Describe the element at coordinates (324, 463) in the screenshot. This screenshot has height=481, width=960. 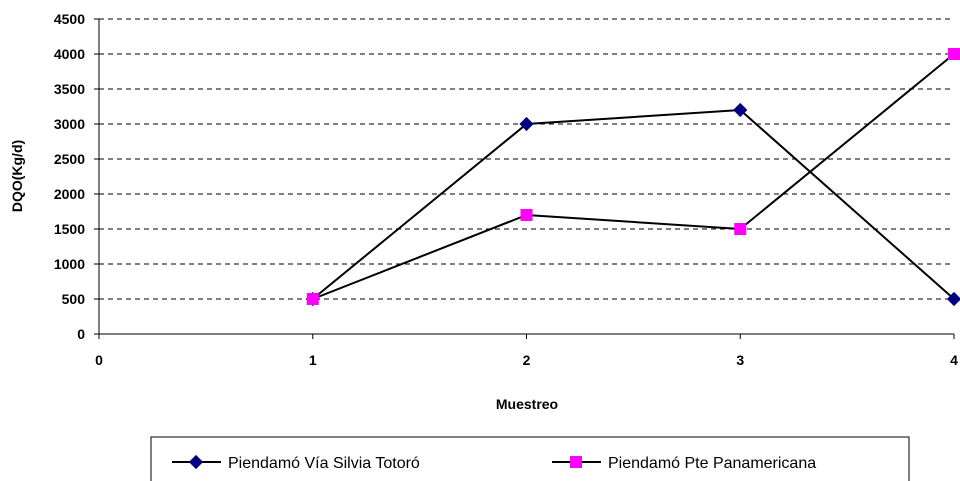
I see `legend-label-series-1: Piendamó Vía Silvia Totoró` at that location.